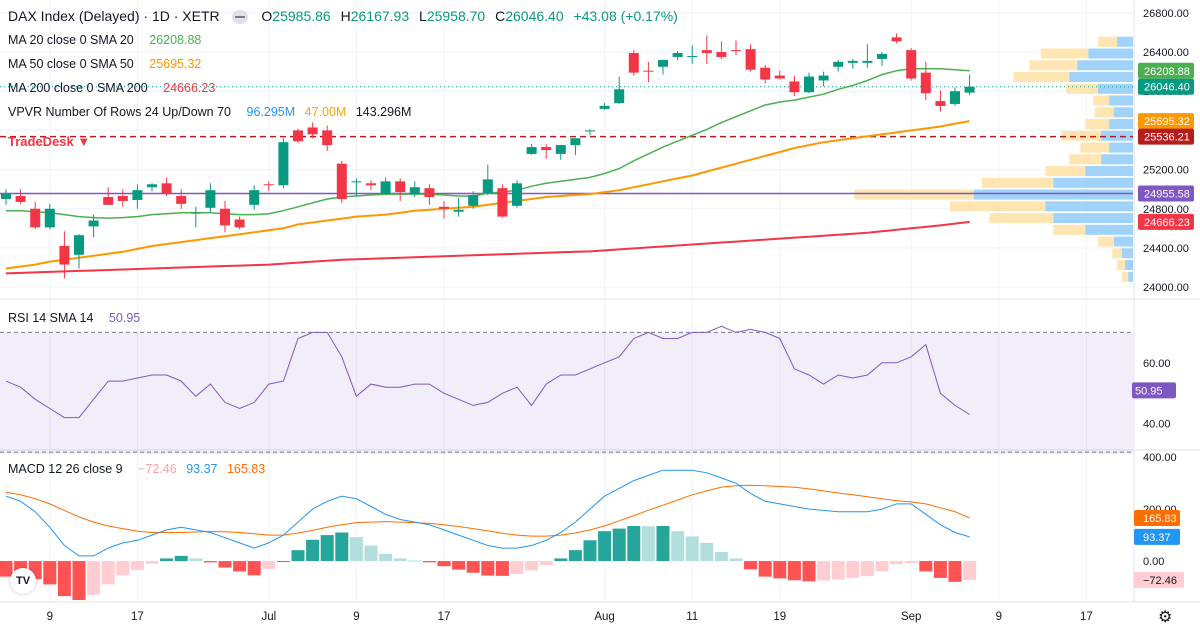 Image resolution: width=1200 pixels, height=630 pixels. What do you see at coordinates (1166, 14) in the screenshot?
I see `price-tick-label: 26800.00` at bounding box center [1166, 14].